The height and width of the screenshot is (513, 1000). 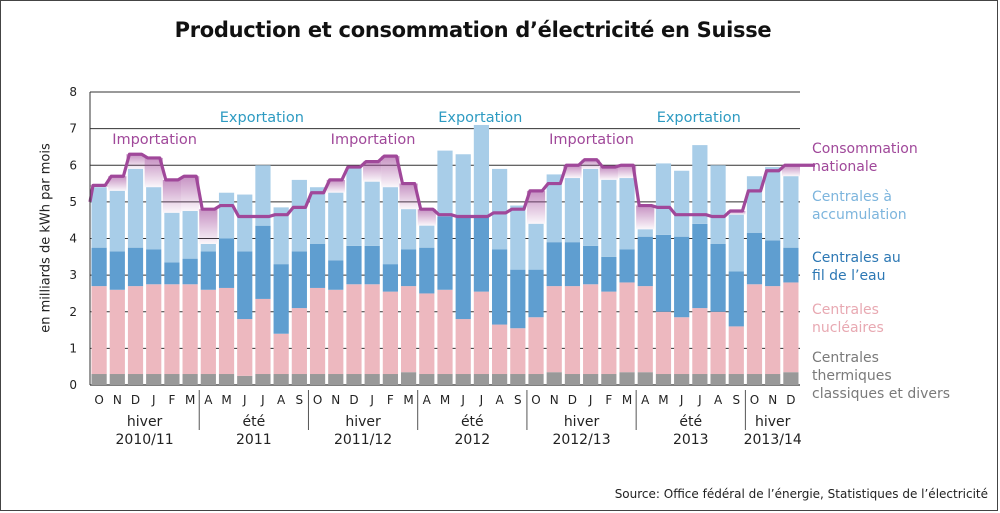 What do you see at coordinates (73, 129) in the screenshot?
I see `y-tick-label: 7` at bounding box center [73, 129].